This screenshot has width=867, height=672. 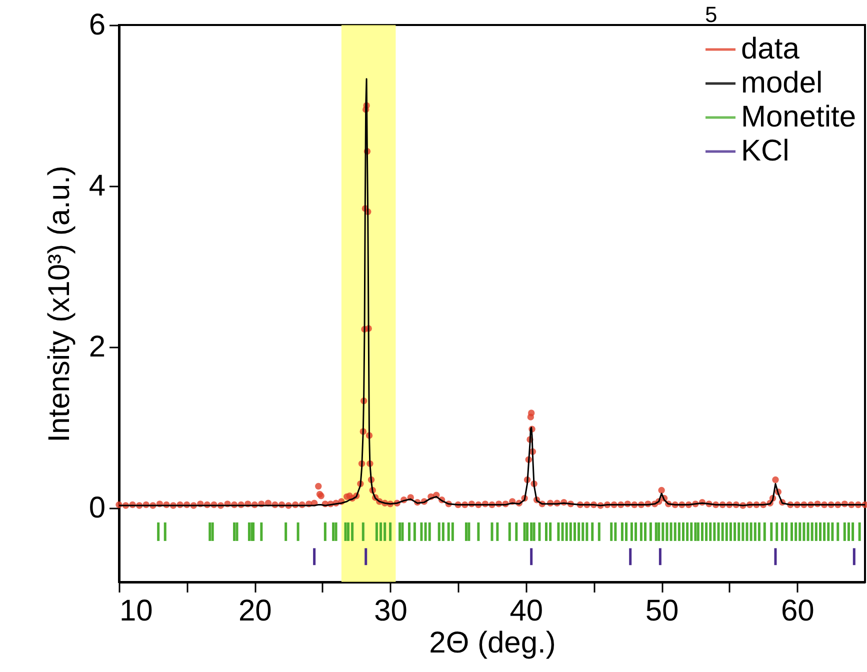 I want to click on x-tick-label: 50, so click(x=662, y=611).